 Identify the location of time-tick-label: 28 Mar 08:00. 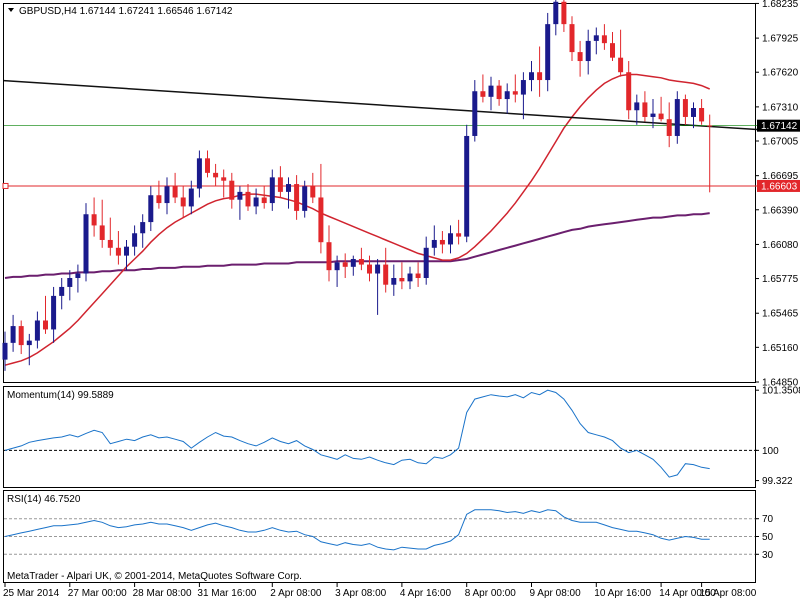
(162, 593).